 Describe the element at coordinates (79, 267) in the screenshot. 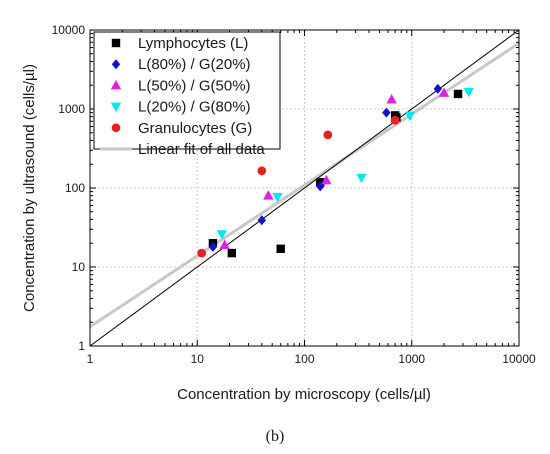

I see `y-tick-label: 10` at that location.